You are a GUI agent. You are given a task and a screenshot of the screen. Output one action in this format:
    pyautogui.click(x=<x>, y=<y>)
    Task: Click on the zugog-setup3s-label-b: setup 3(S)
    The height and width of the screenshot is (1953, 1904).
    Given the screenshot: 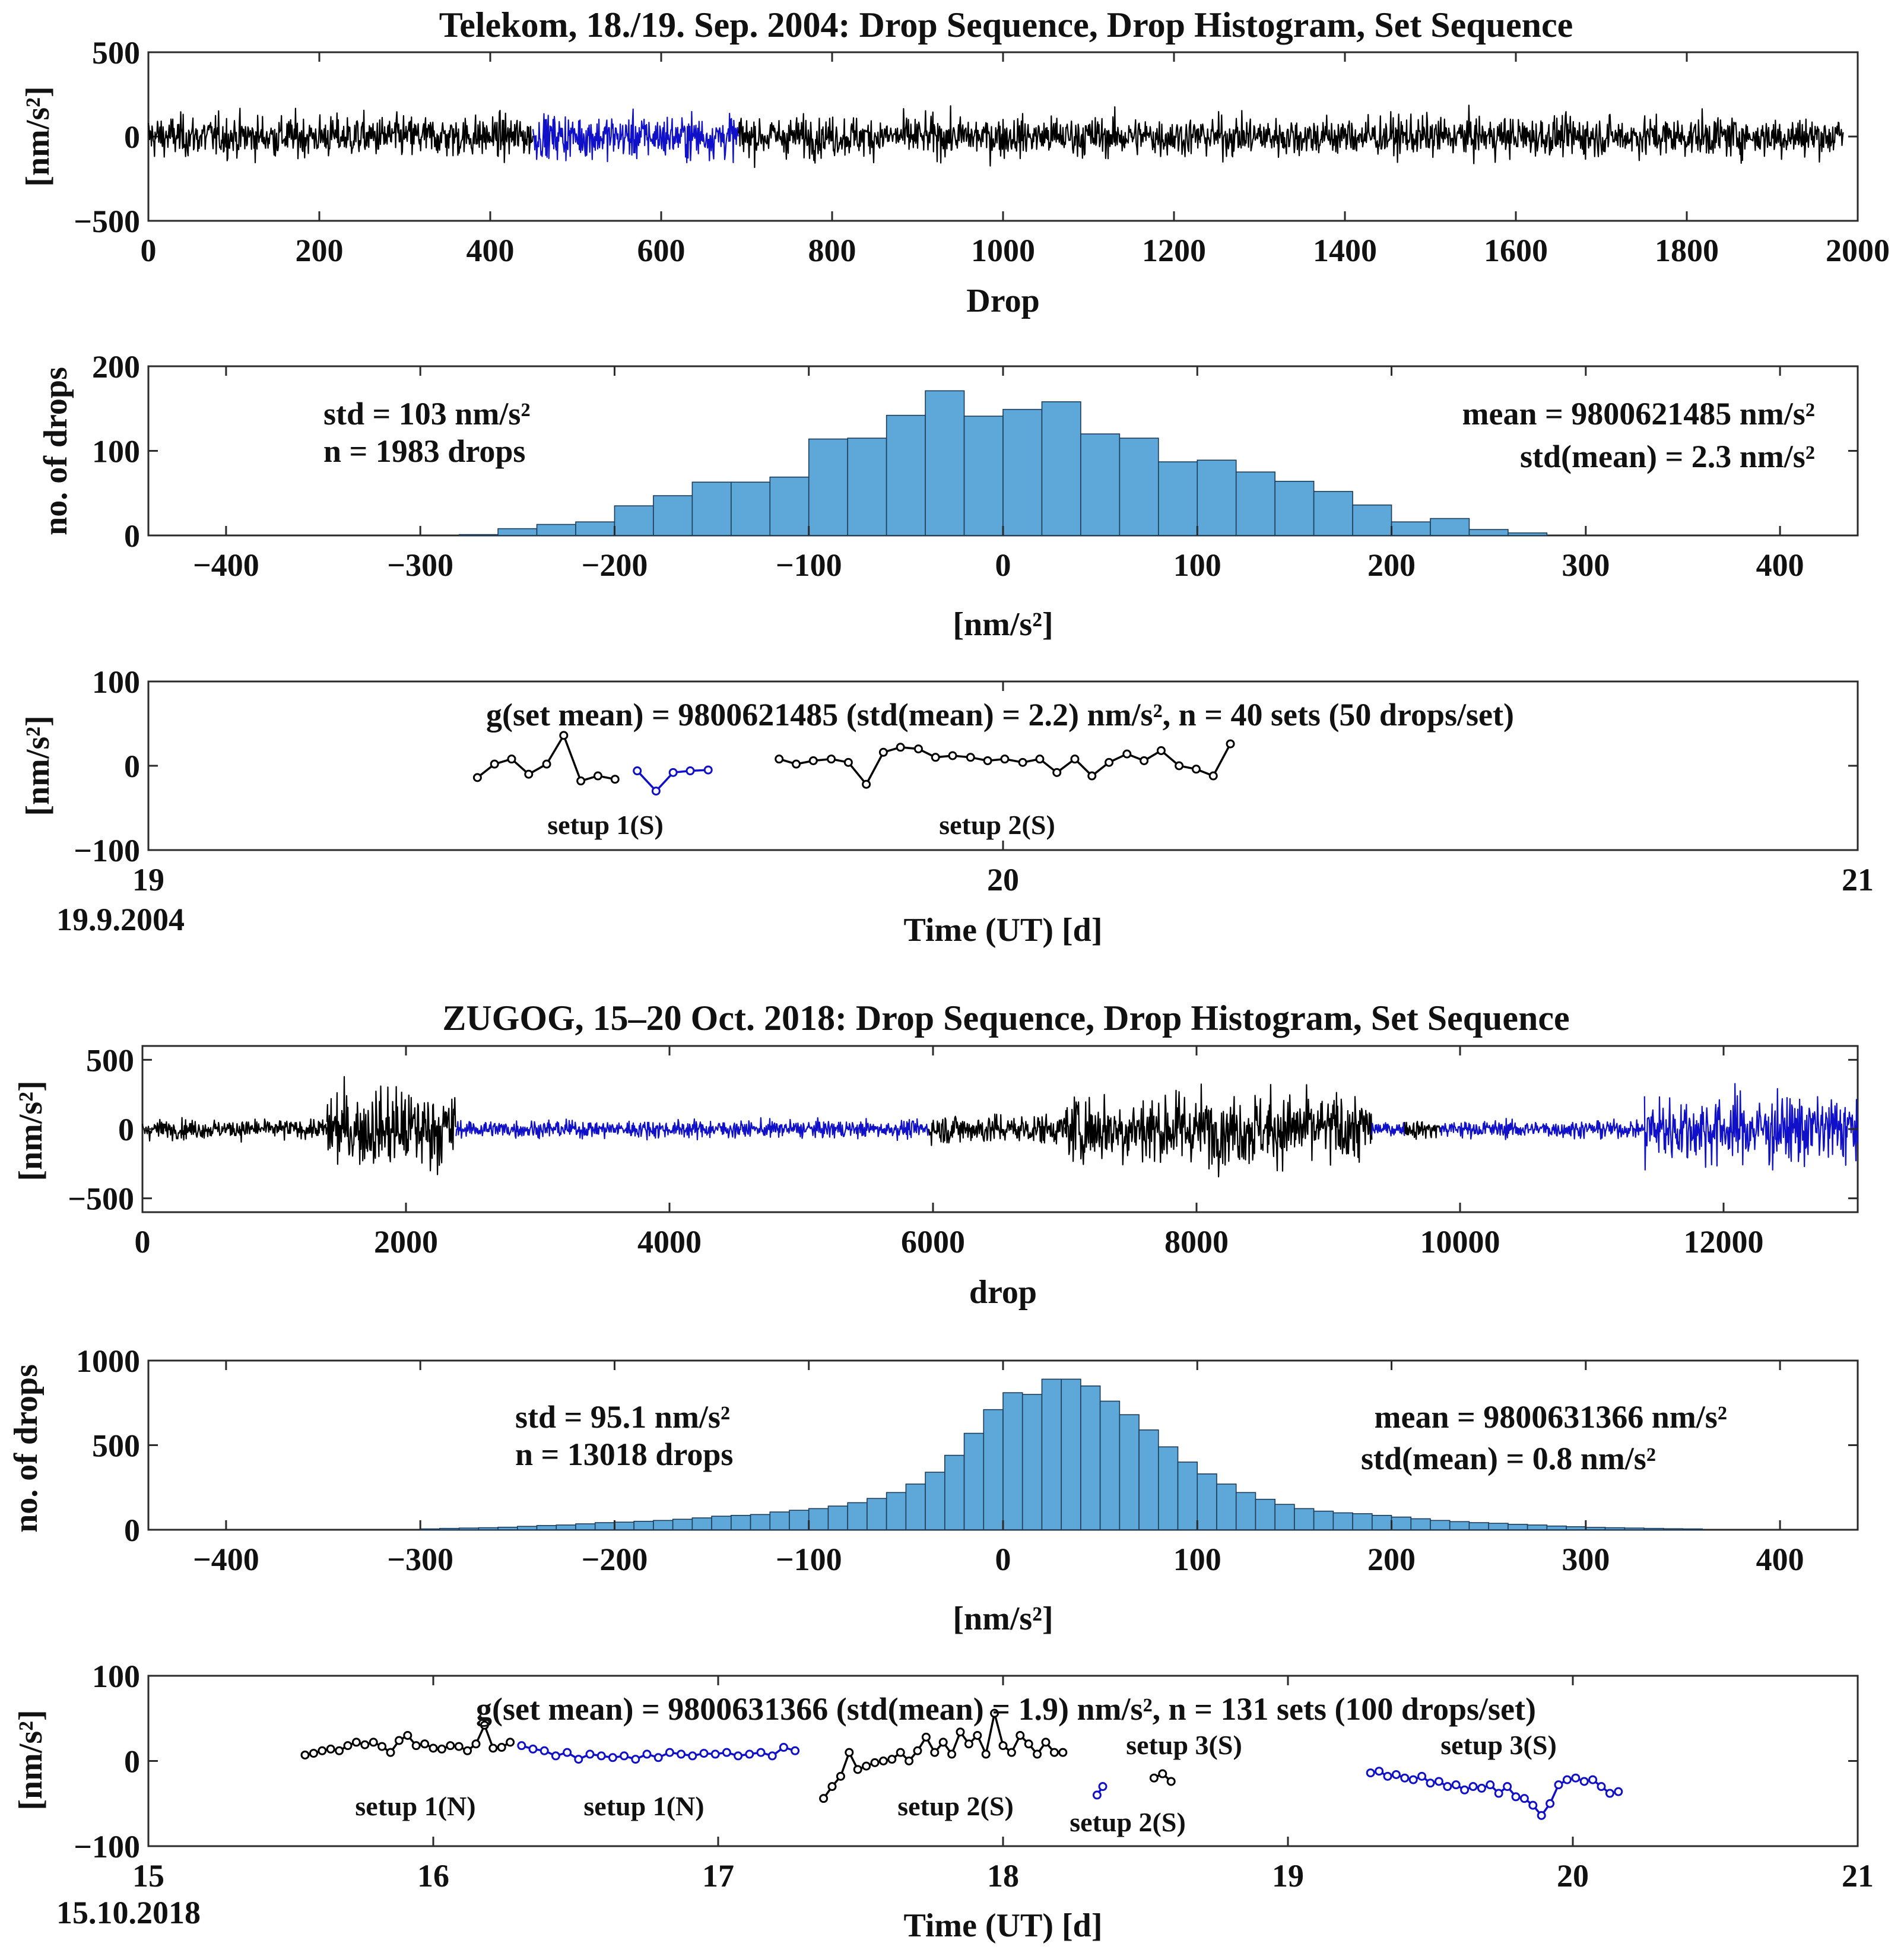 What is the action you would take?
    pyautogui.click(x=1498, y=1745)
    